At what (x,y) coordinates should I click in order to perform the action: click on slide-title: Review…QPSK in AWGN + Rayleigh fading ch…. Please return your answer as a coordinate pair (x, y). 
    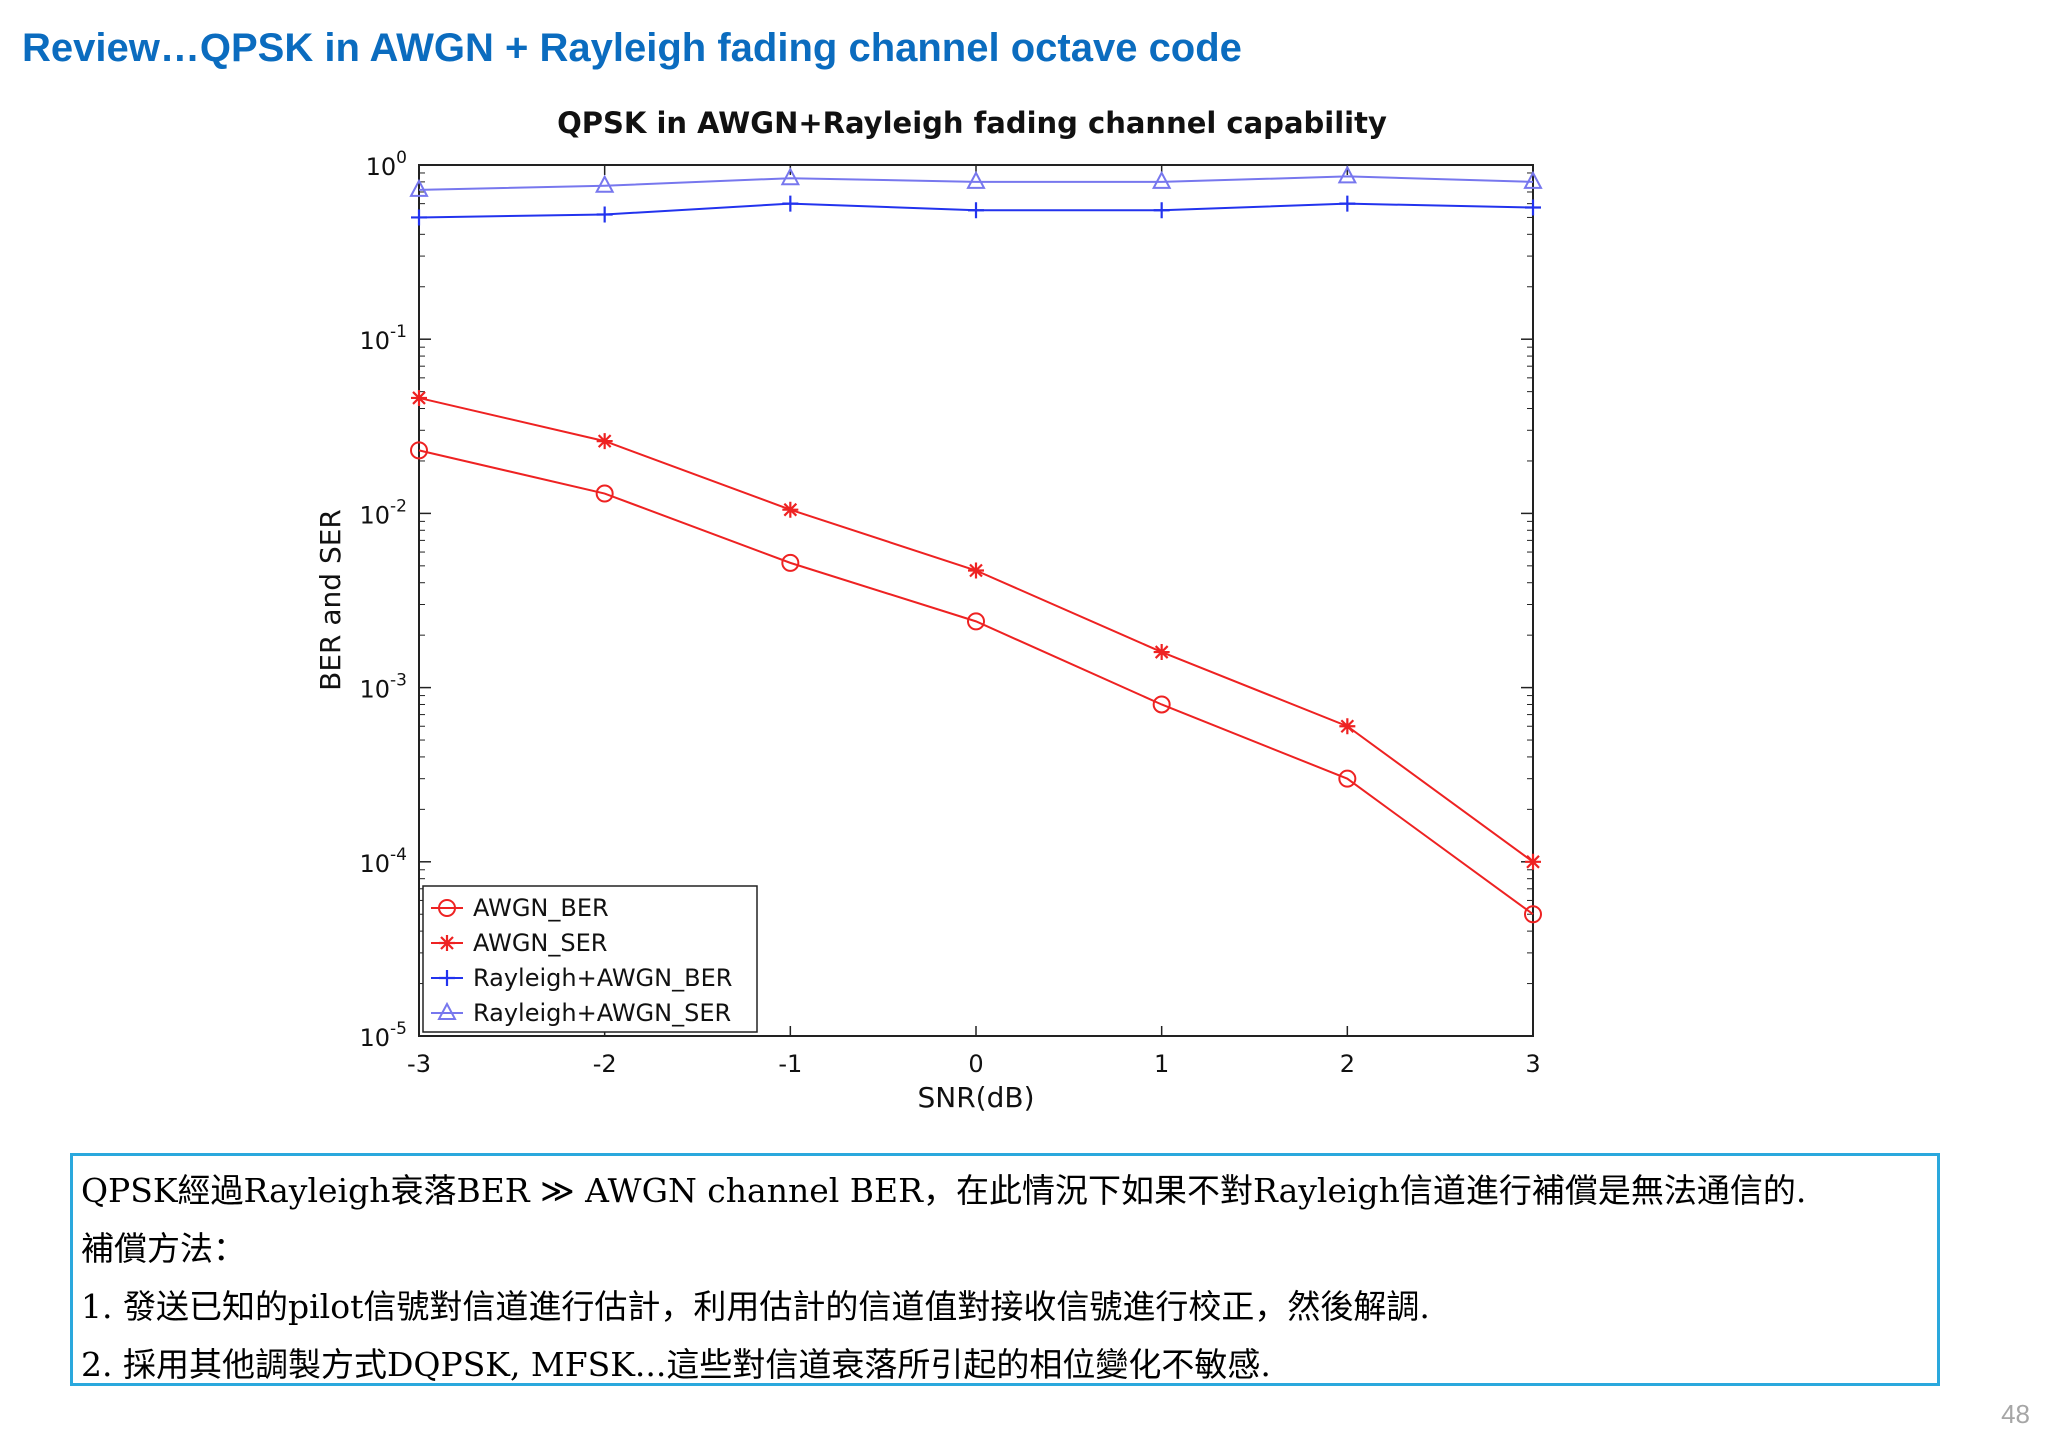
    Looking at the image, I should click on (632, 48).